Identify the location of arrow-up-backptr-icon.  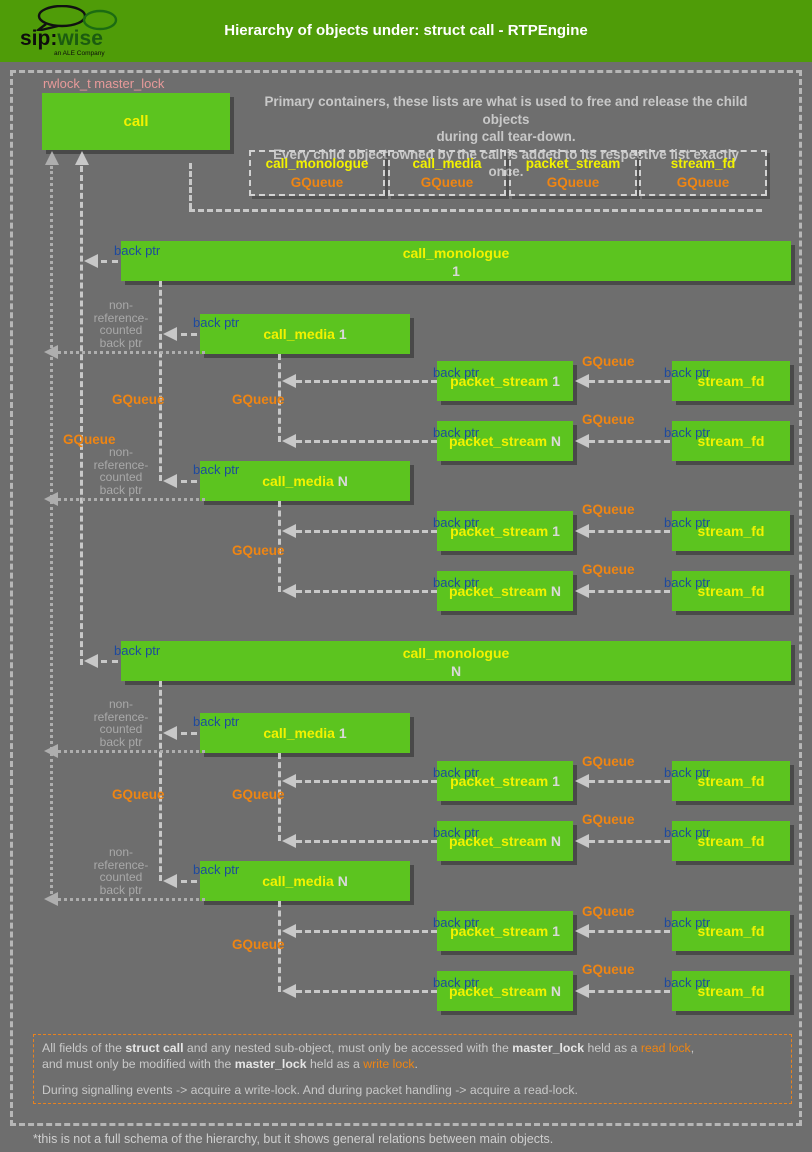
(82, 158).